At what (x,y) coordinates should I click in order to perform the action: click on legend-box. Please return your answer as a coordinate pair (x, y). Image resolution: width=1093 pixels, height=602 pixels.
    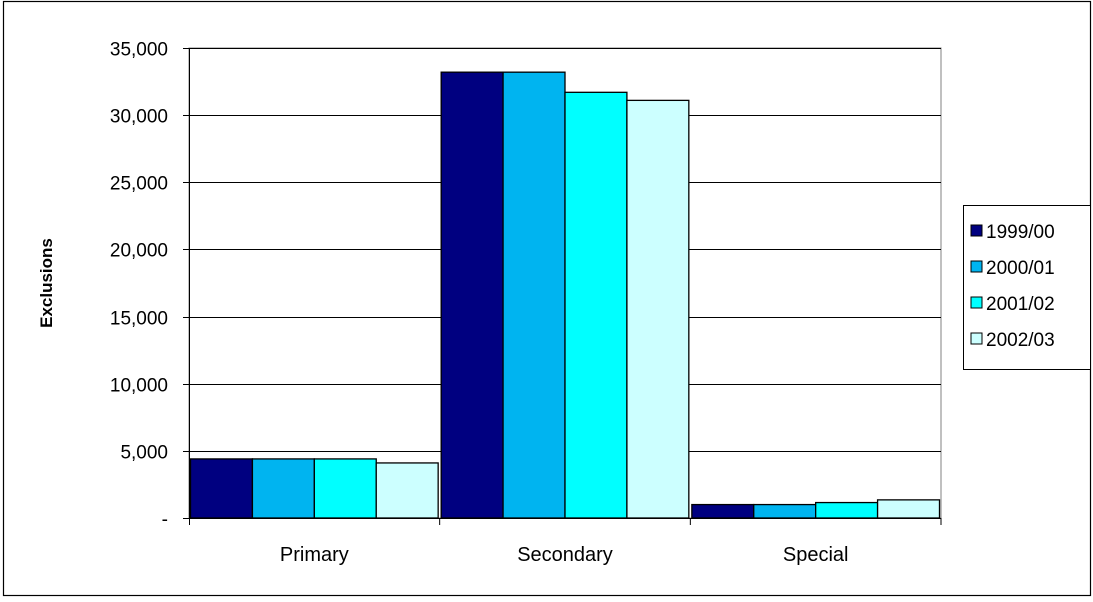
    Looking at the image, I should click on (1027, 287).